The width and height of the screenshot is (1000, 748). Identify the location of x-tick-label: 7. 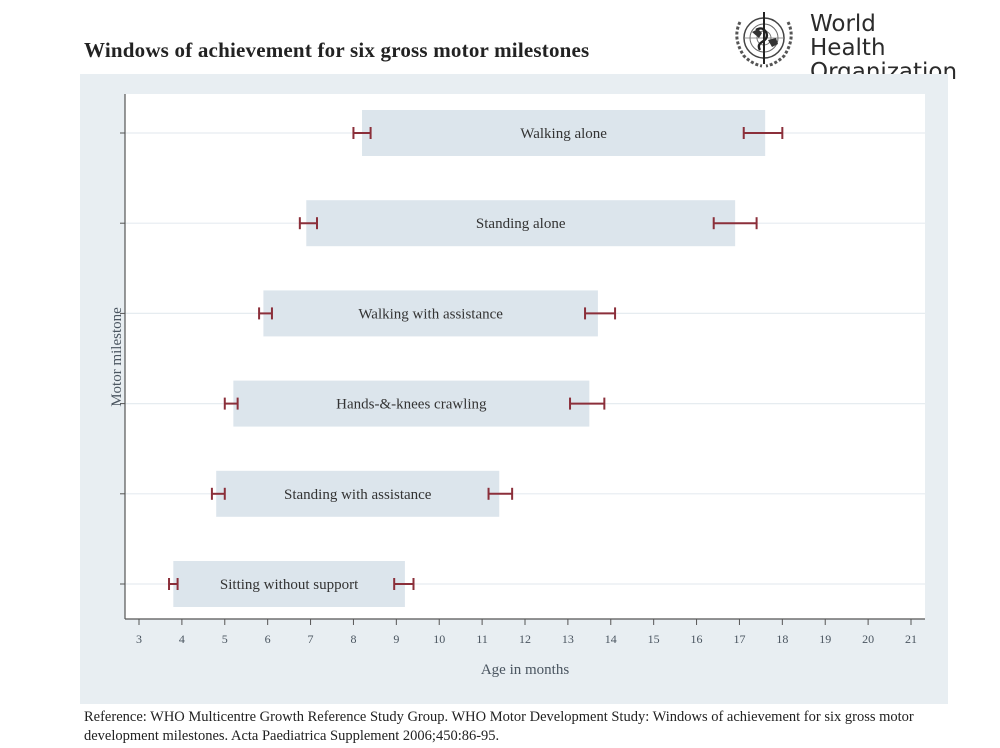
(311, 639).